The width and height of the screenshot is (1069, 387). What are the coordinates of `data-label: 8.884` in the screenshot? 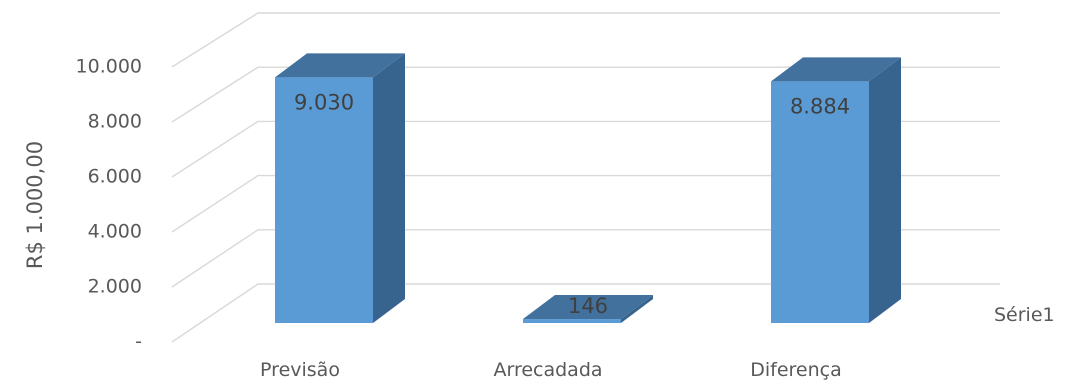 It's located at (820, 106).